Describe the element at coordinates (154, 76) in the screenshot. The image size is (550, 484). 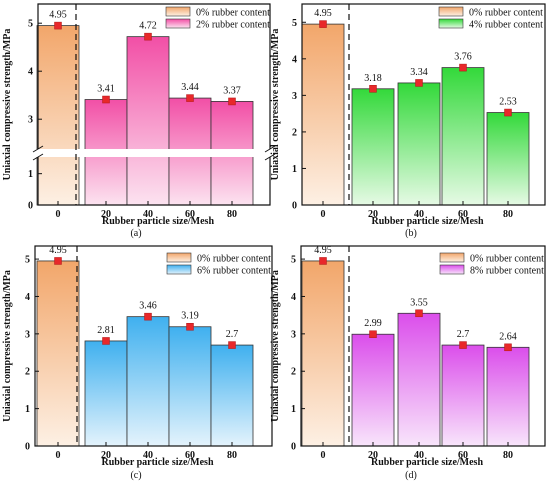
I see `axes-frame-upper` at that location.